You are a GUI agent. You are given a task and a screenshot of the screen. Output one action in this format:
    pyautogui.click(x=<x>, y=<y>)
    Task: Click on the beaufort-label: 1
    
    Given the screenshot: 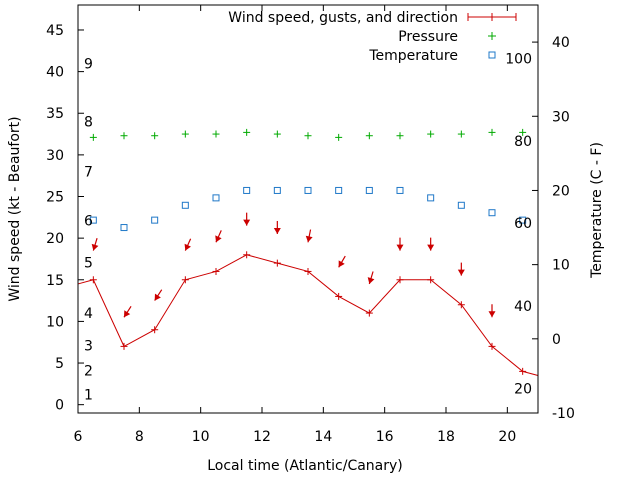 What is the action you would take?
    pyautogui.click(x=88, y=396)
    